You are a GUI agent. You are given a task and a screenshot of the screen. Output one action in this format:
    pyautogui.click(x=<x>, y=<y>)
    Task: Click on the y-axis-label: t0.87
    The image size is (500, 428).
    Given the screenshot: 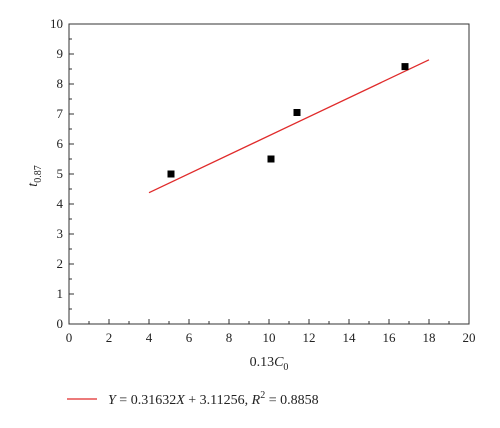 What is the action you would take?
    pyautogui.click(x=35, y=175)
    